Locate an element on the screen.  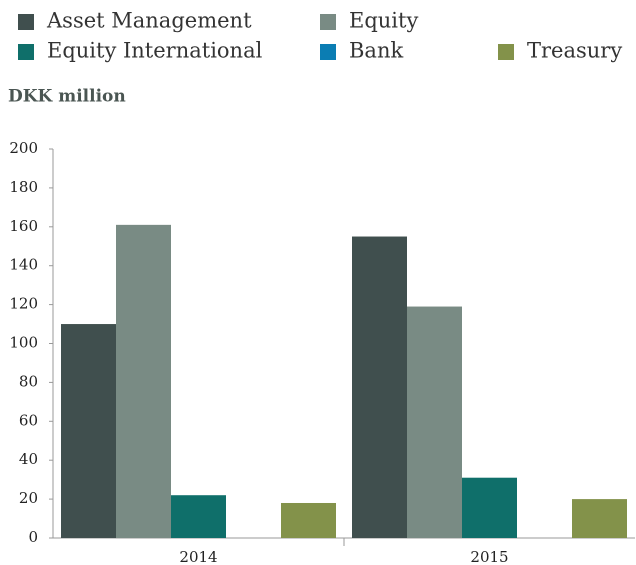
legend-label: Equity is located at coordinates (383, 21).